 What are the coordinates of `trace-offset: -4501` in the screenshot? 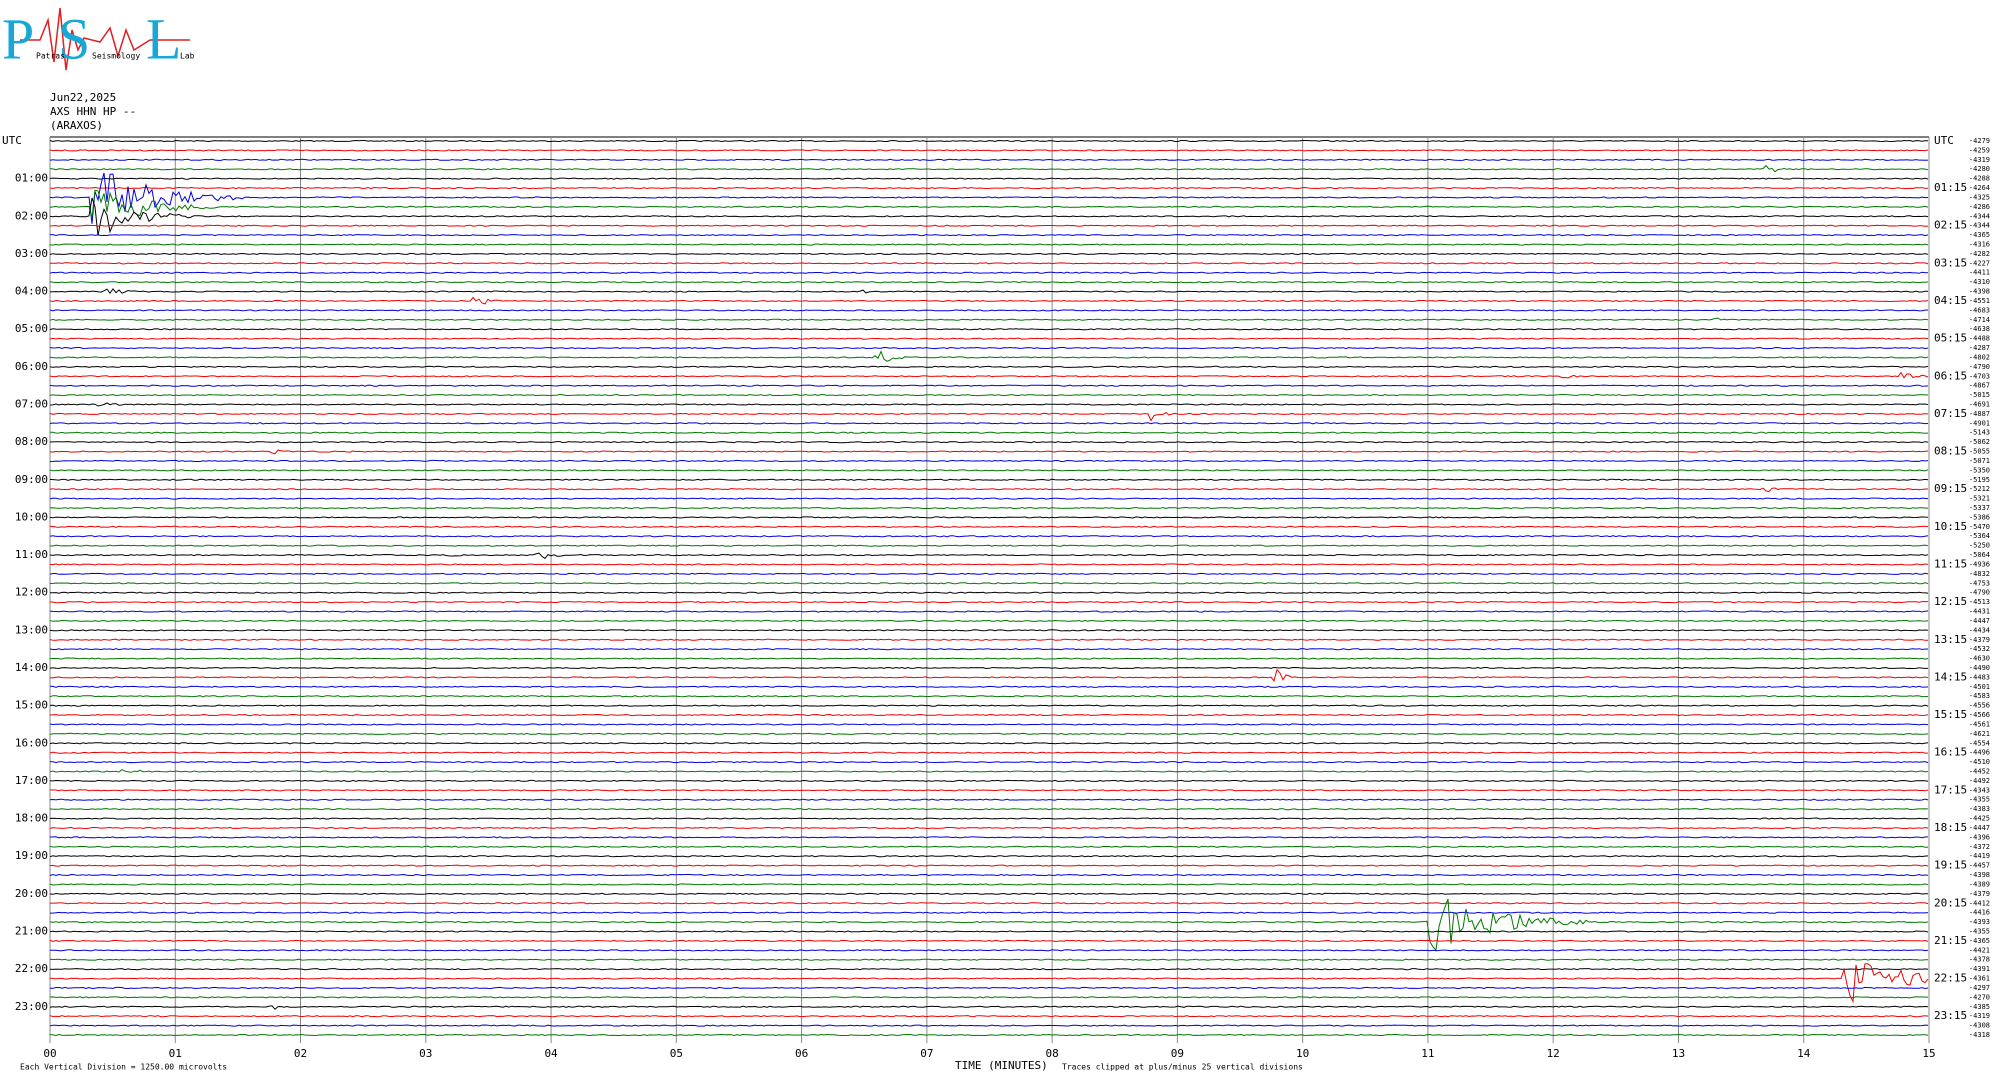 It's located at (1979, 687).